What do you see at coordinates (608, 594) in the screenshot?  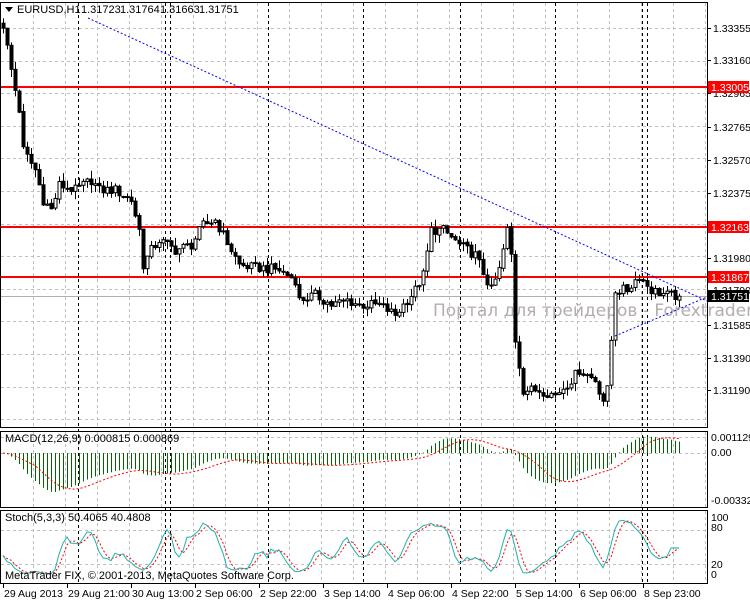 I see `time-label: 6 Sep 06:00` at bounding box center [608, 594].